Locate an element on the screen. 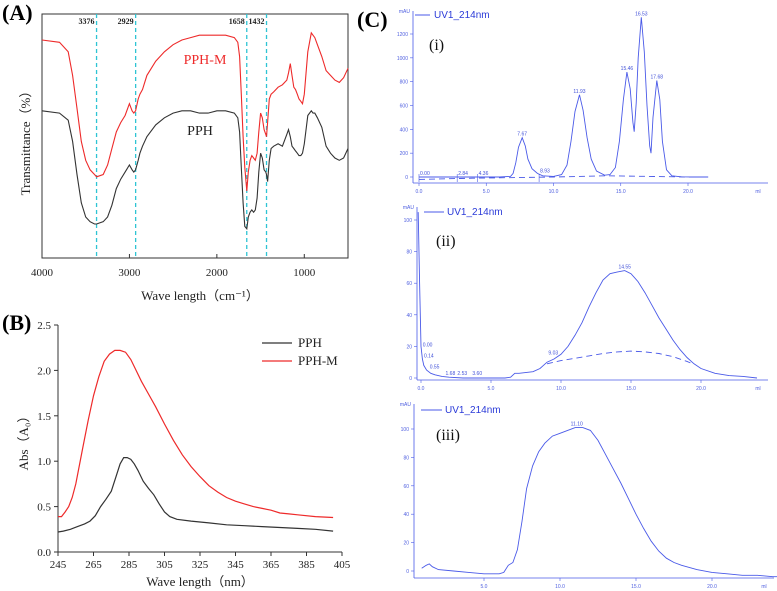  chart-c-i-legend-label: UV1_214nm is located at coordinates (462, 15).